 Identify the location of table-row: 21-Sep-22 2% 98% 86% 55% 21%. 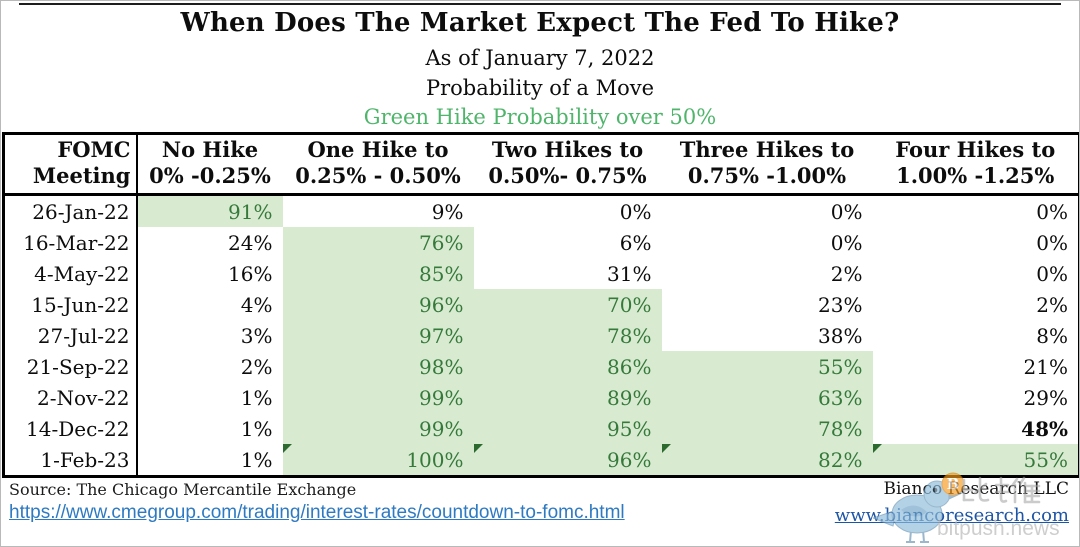
(541, 366).